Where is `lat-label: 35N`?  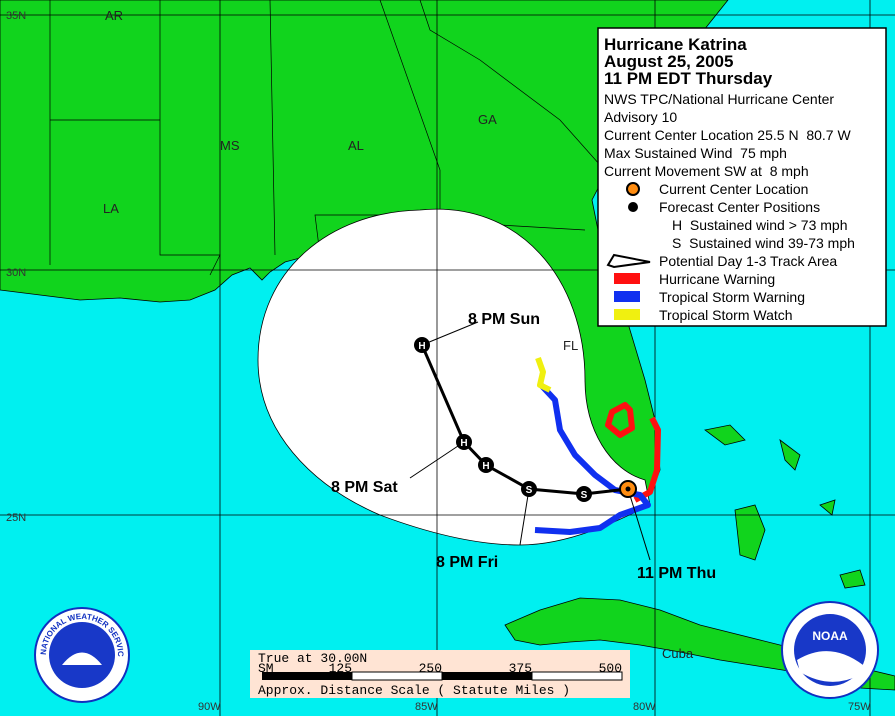
lat-label: 35N is located at coordinates (16, 16).